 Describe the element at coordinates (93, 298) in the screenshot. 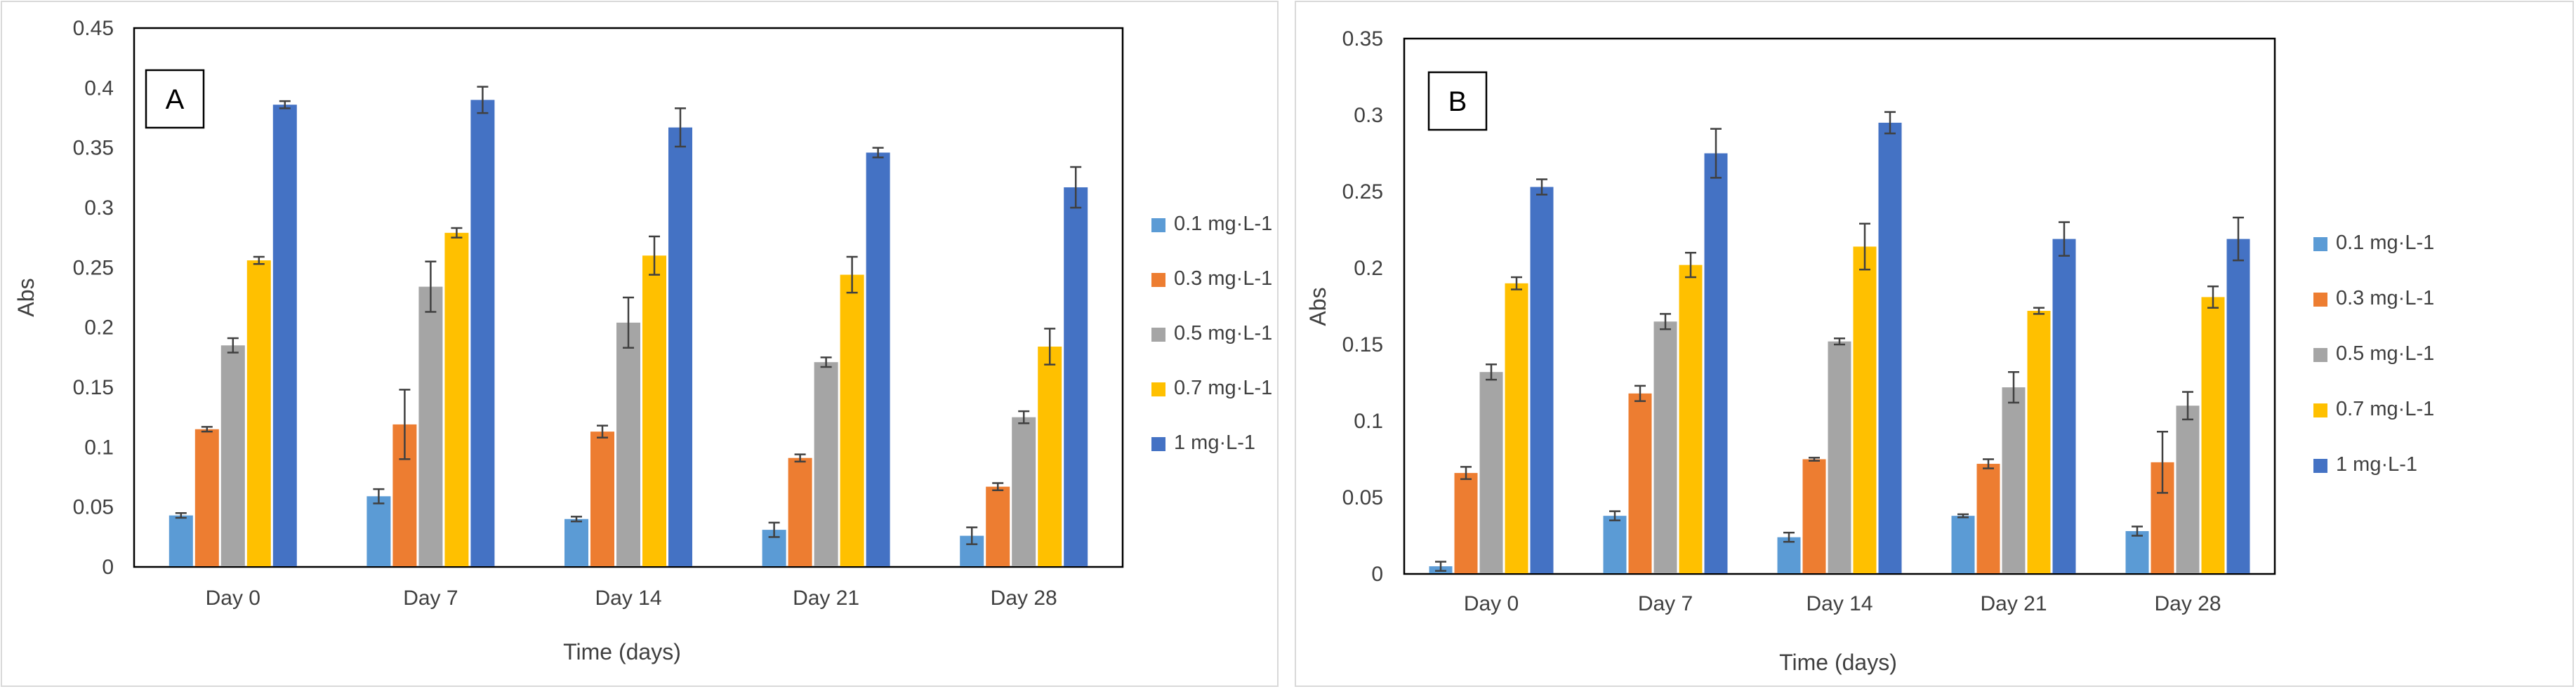

I see `y-axis-ticks: 0 0.05 0.1 0.15 0.2 0.25 0.3 0.35 0.4 0.45` at that location.